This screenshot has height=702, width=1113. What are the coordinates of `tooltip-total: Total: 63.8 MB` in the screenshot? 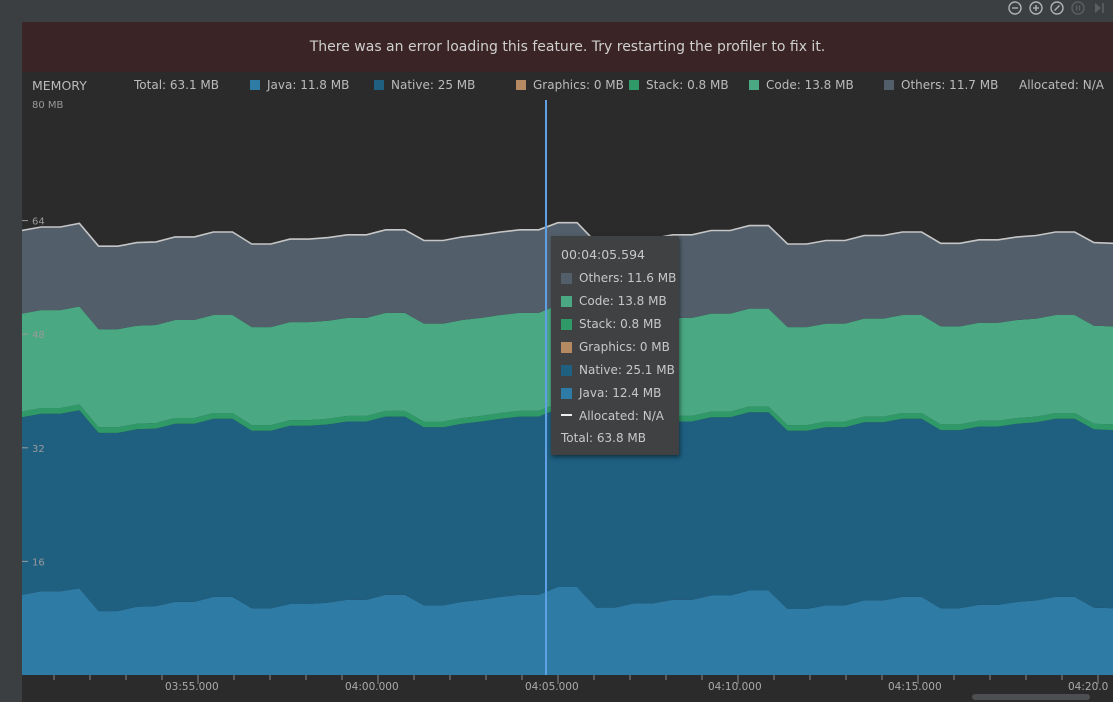 It's located at (604, 438).